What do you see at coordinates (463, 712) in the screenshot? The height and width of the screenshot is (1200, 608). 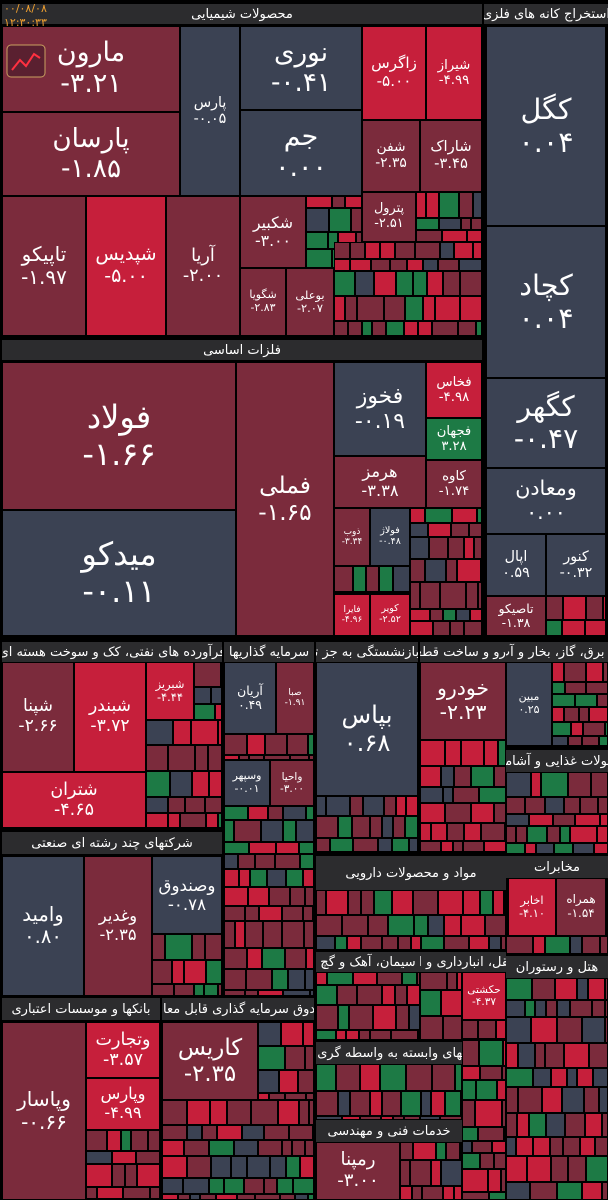 I see `price-change: -۲.۲۳` at bounding box center [463, 712].